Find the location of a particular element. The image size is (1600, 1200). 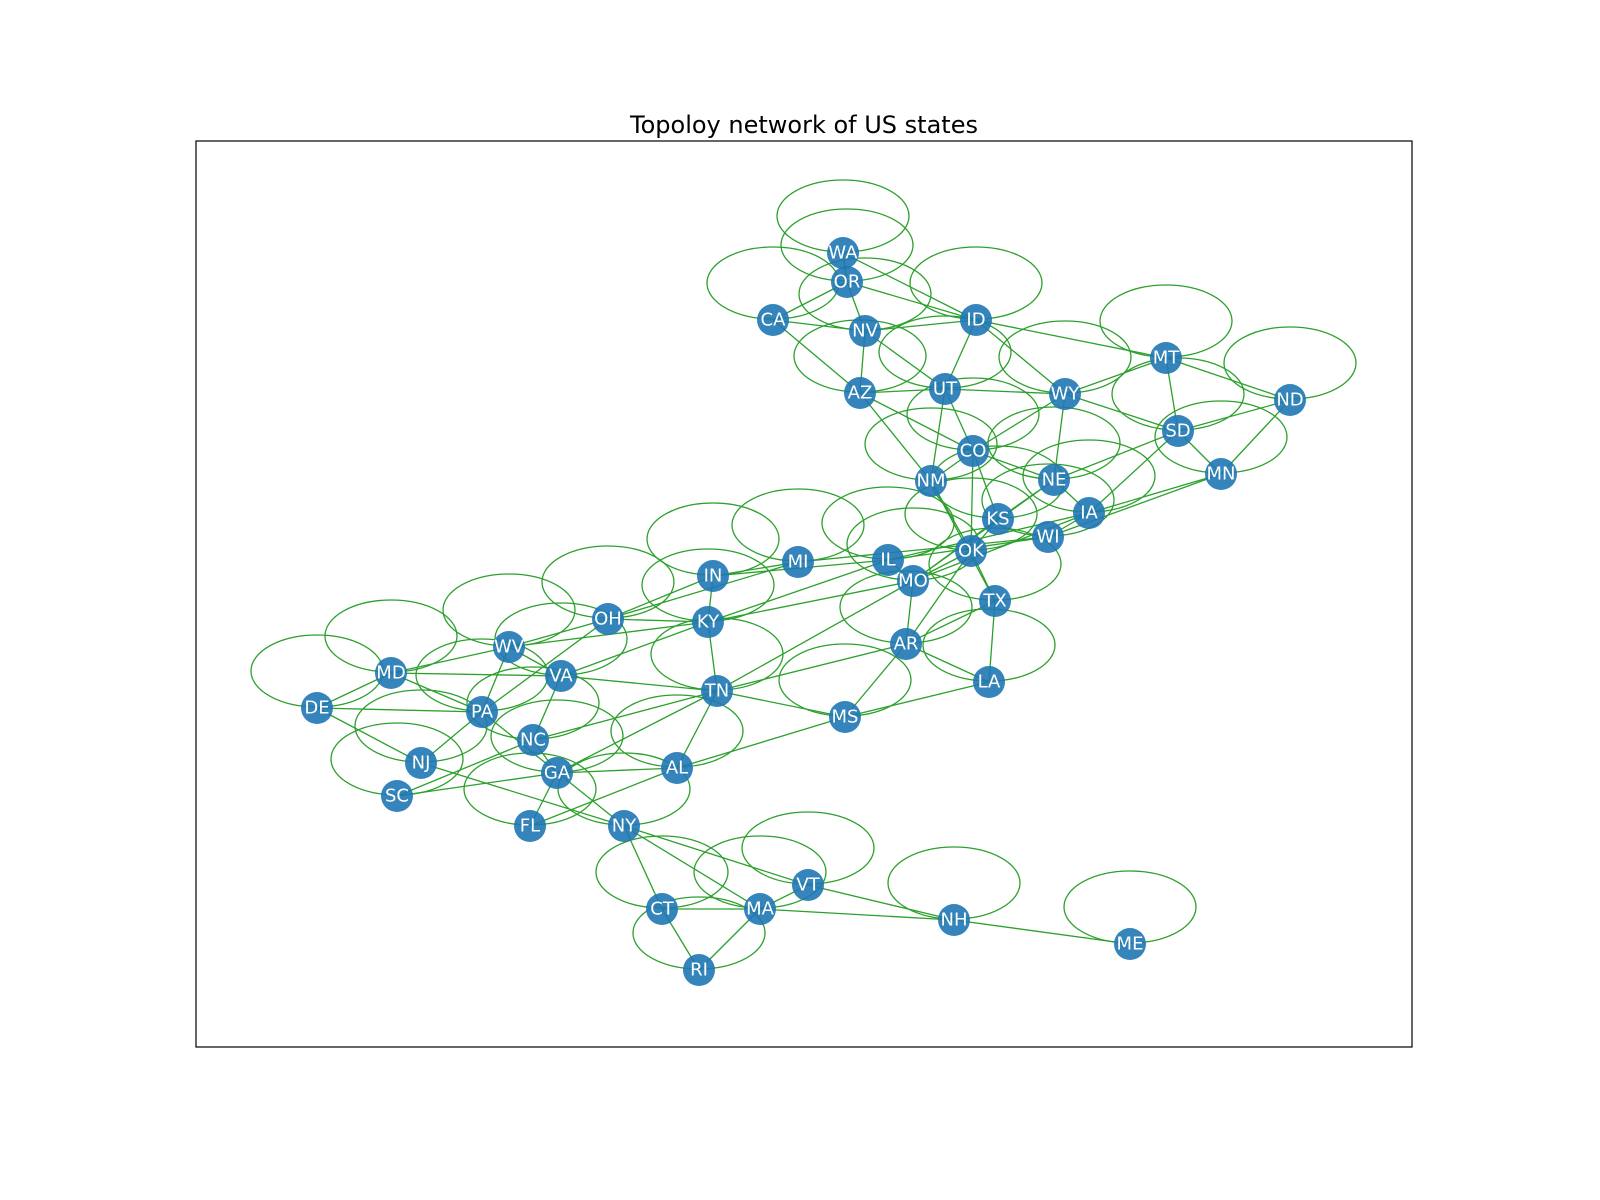

node-label-al: AL is located at coordinates (677, 768).